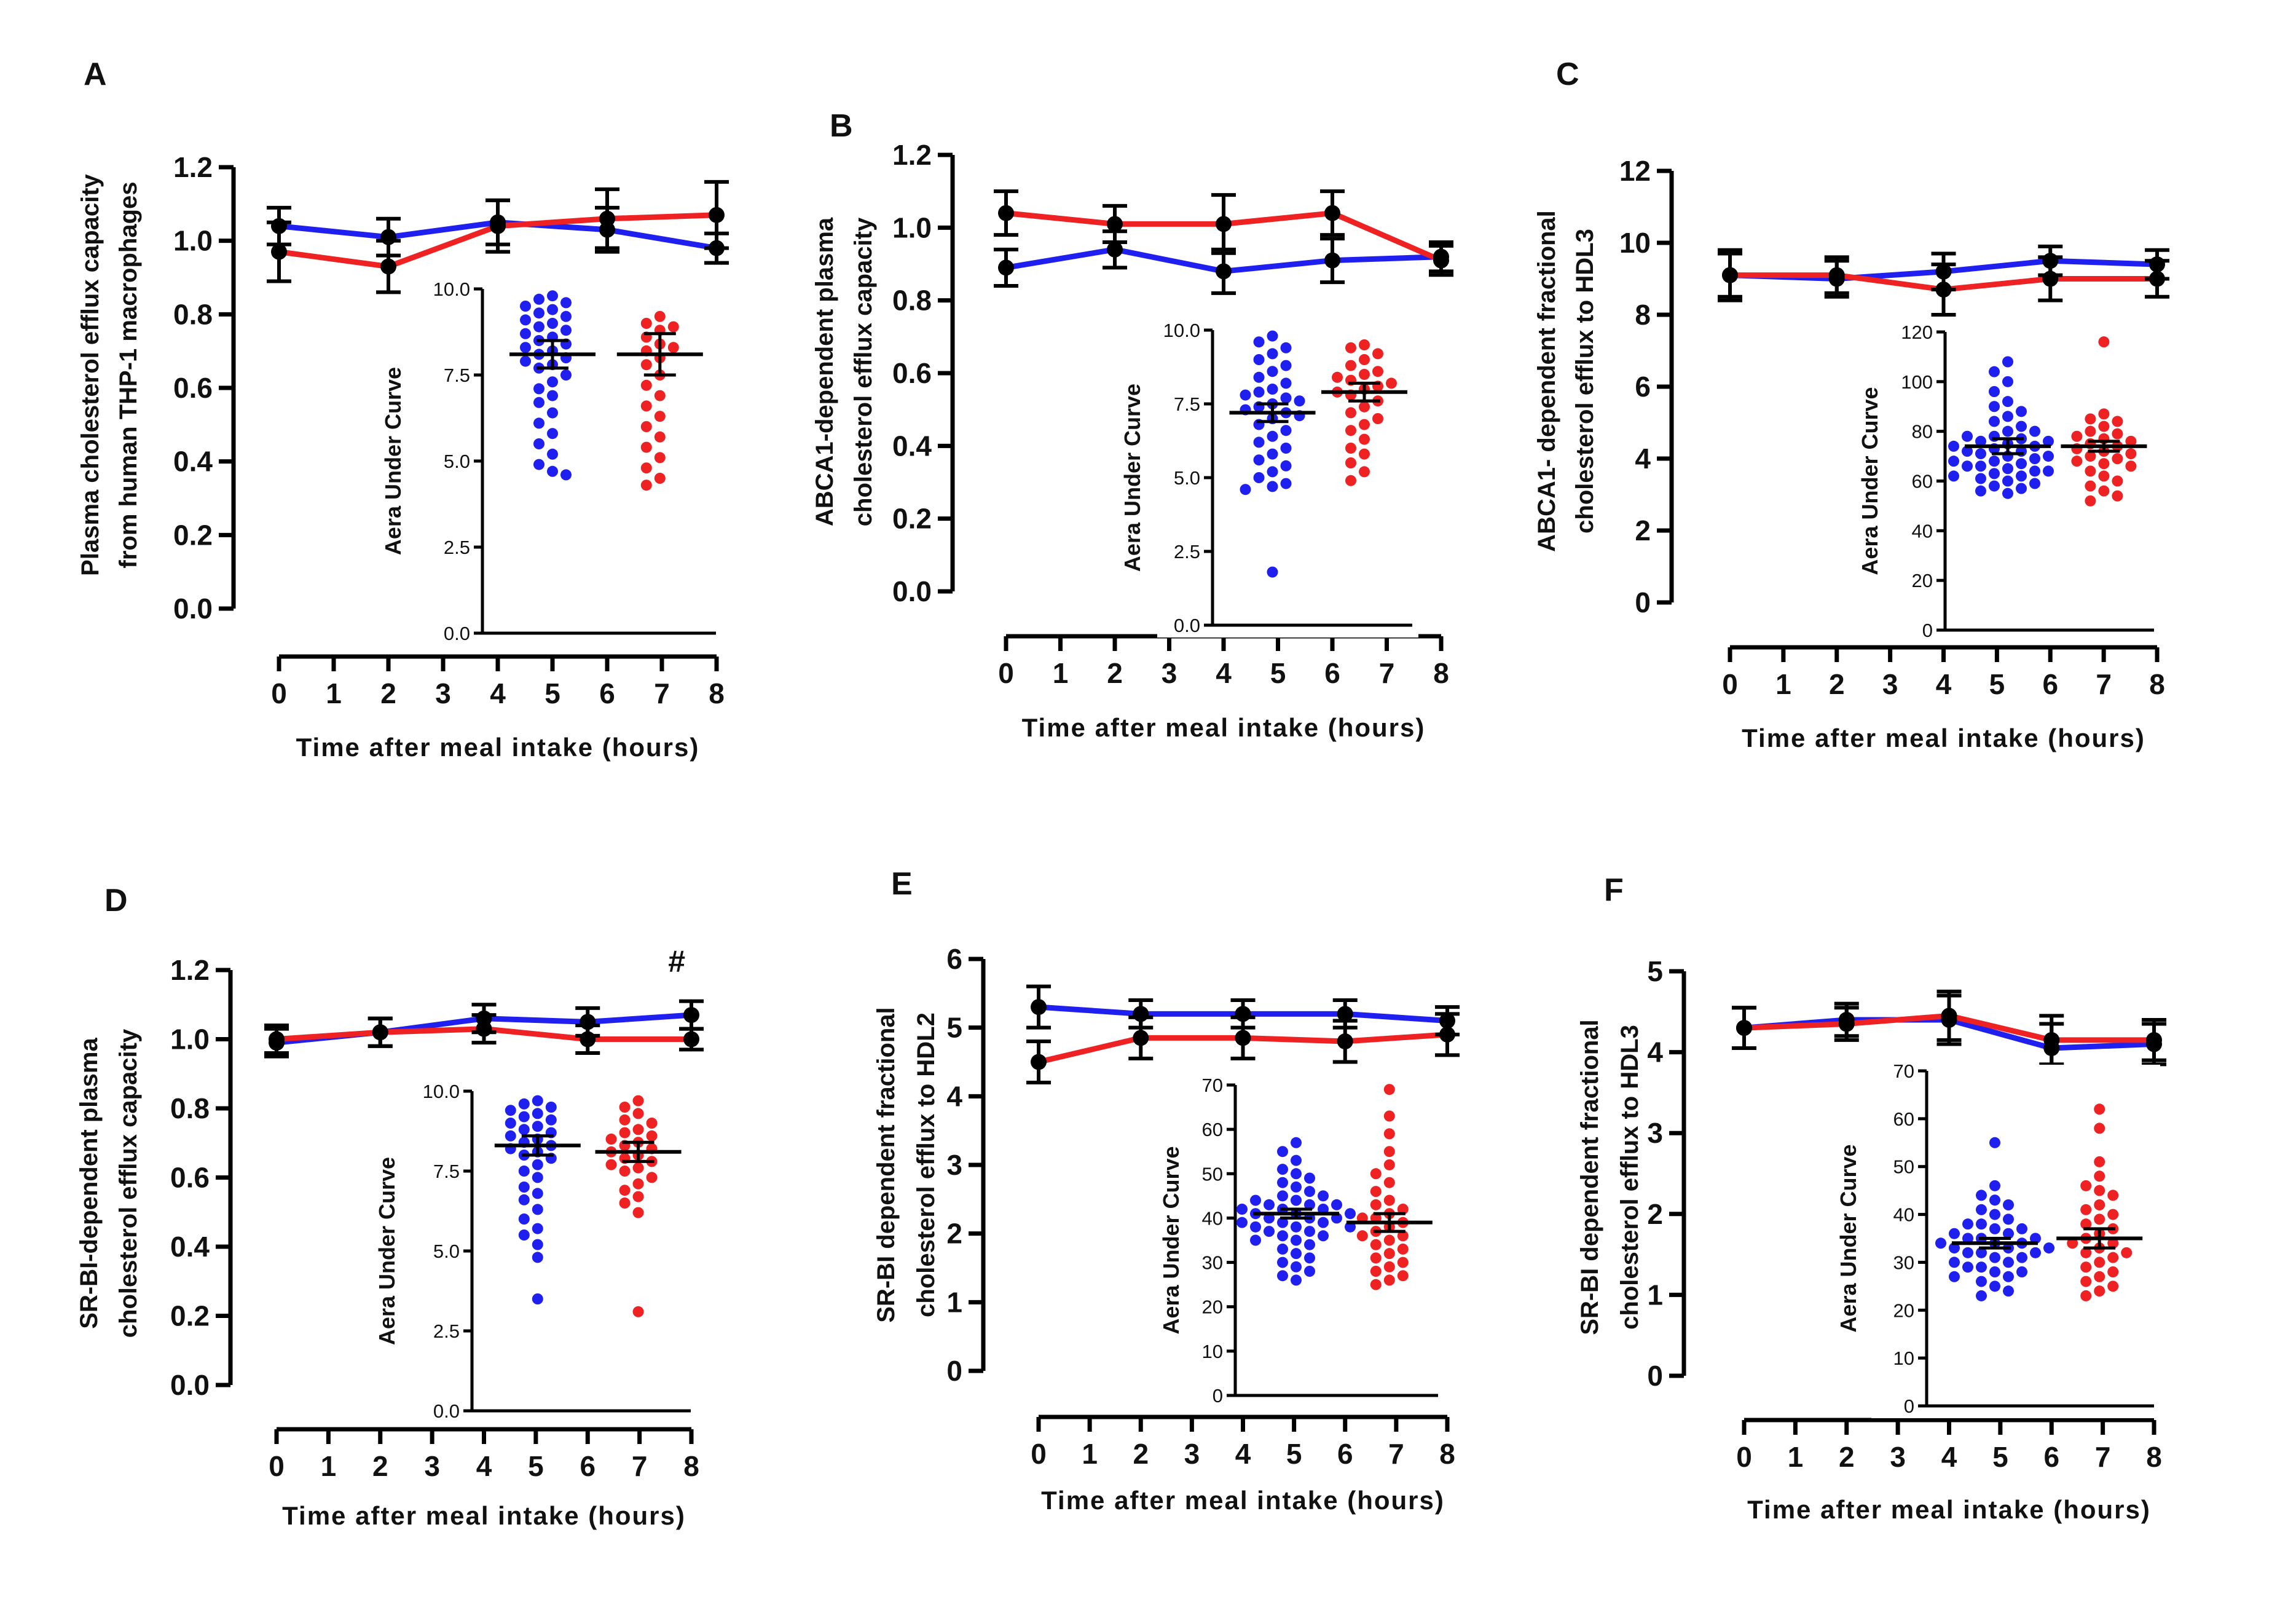 The width and height of the screenshot is (2296, 1602). What do you see at coordinates (1218, 1396) in the screenshot?
I see `inset-y-tick-label: 0` at bounding box center [1218, 1396].